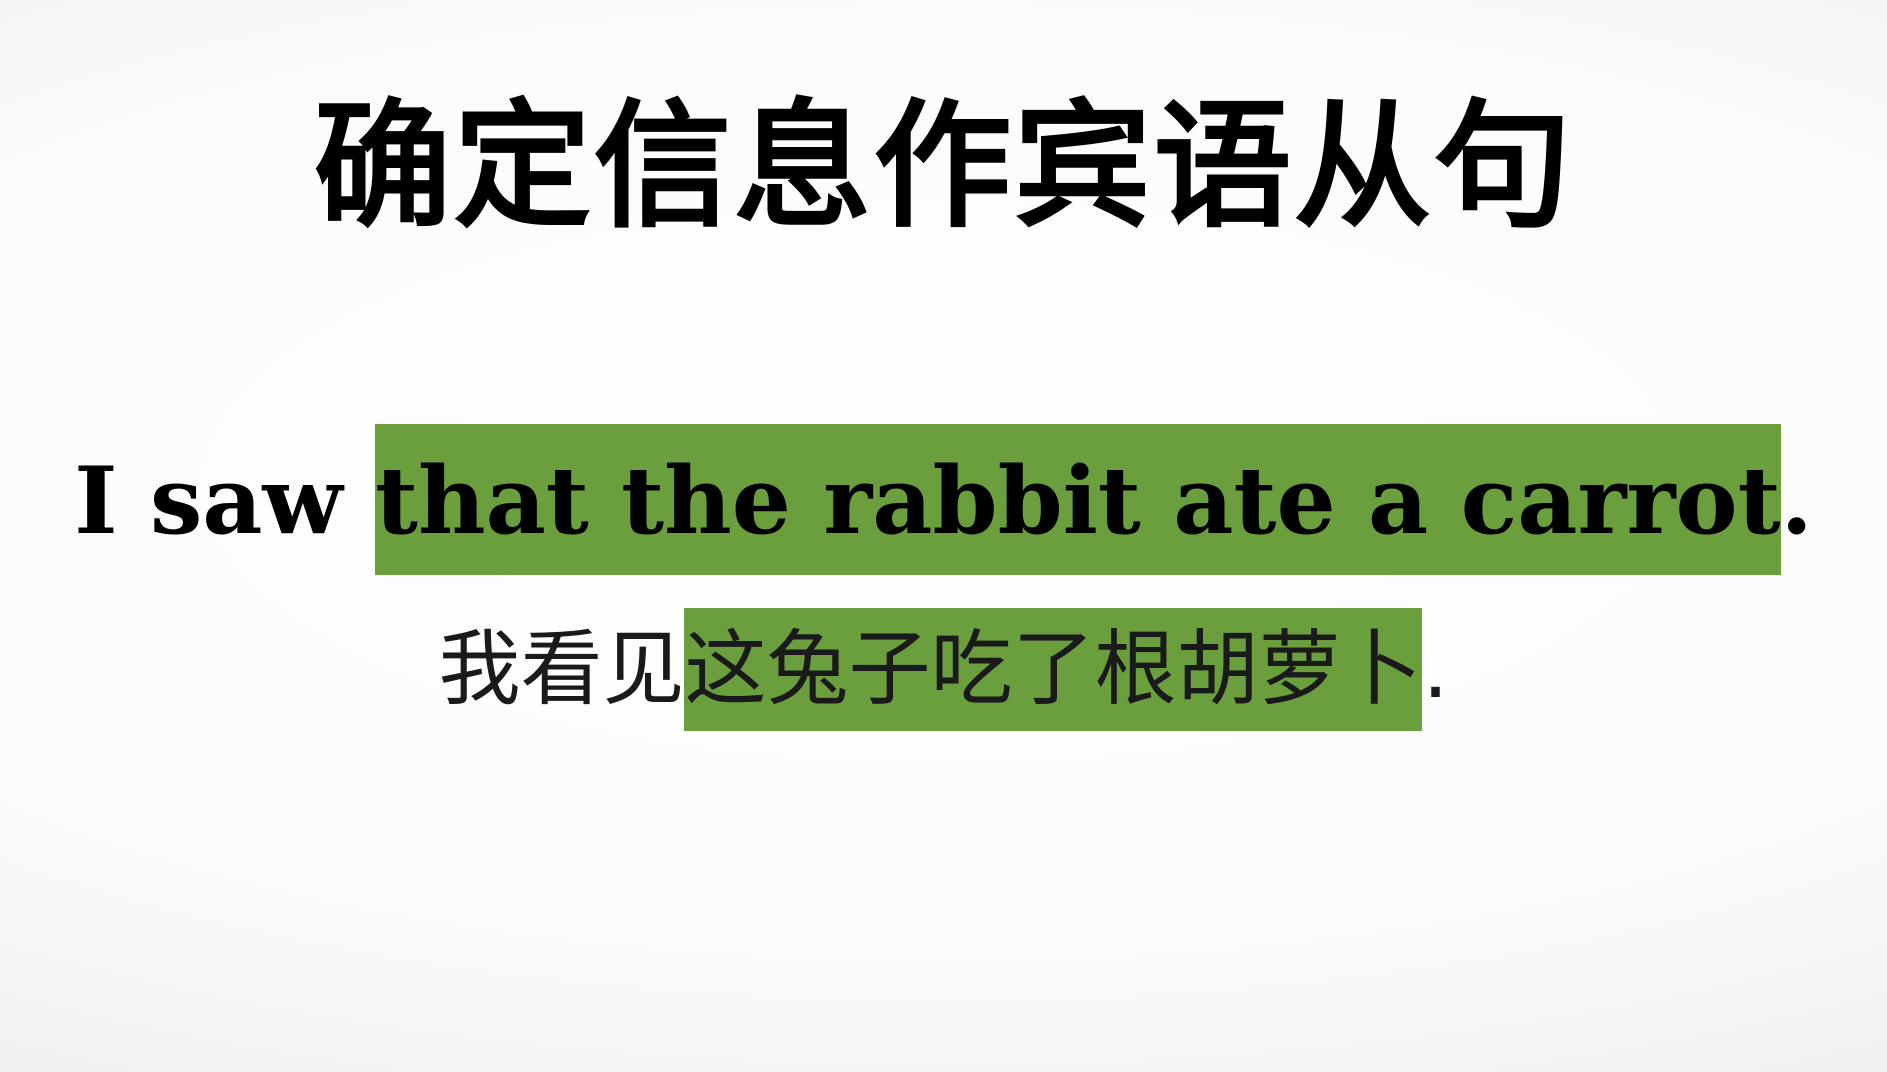  I want to click on chinese-period: ., so click(1435, 669).